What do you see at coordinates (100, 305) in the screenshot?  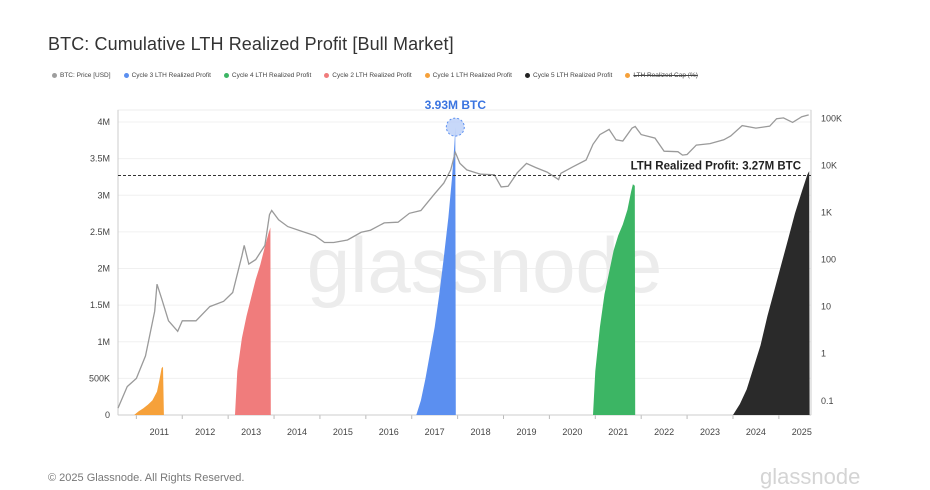 I see `y-left-tick-label: 1.5M` at bounding box center [100, 305].